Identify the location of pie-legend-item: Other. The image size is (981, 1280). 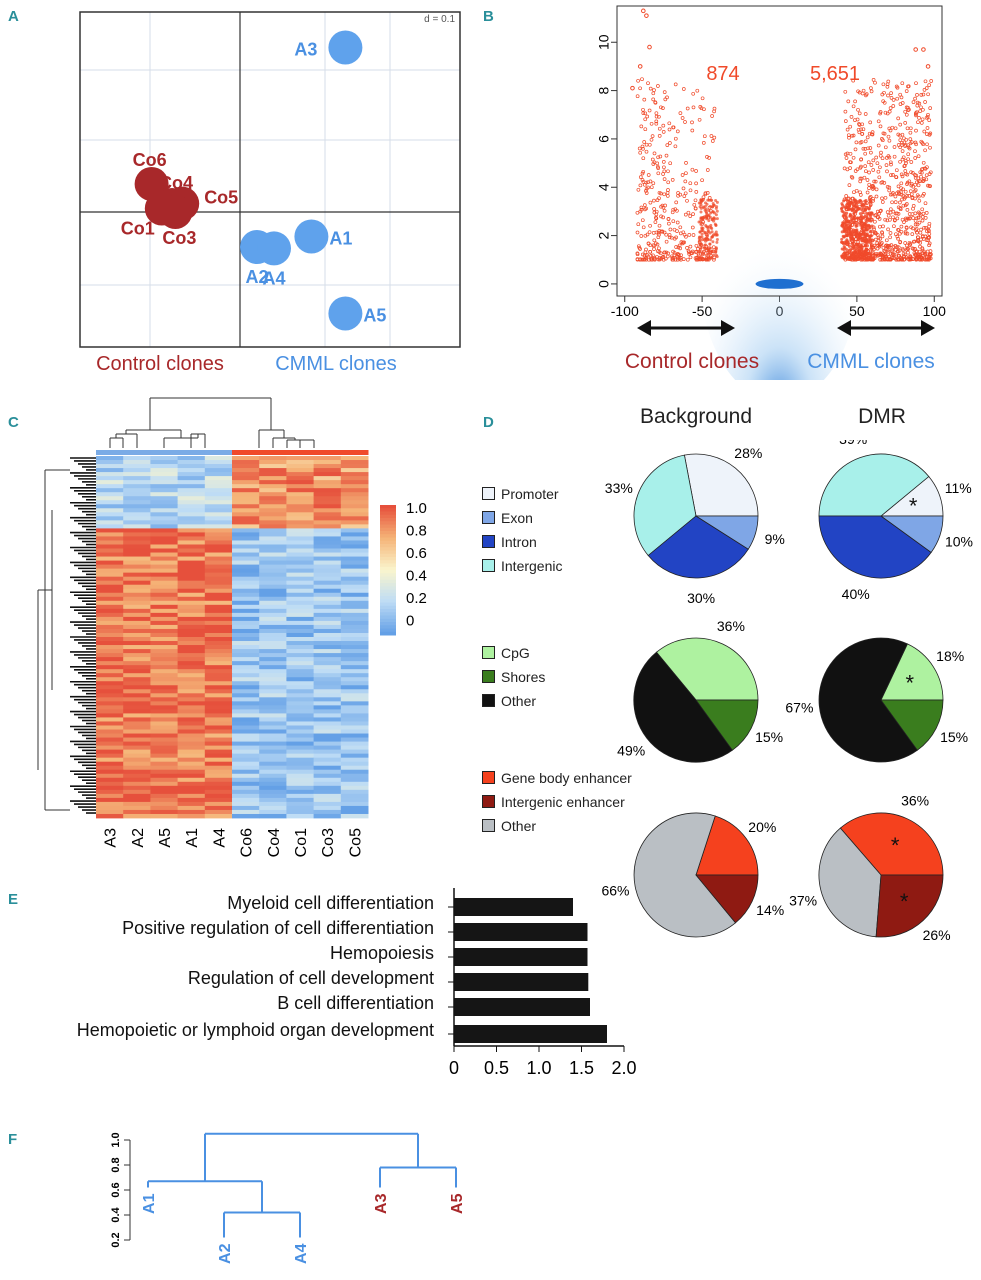
(509, 826).